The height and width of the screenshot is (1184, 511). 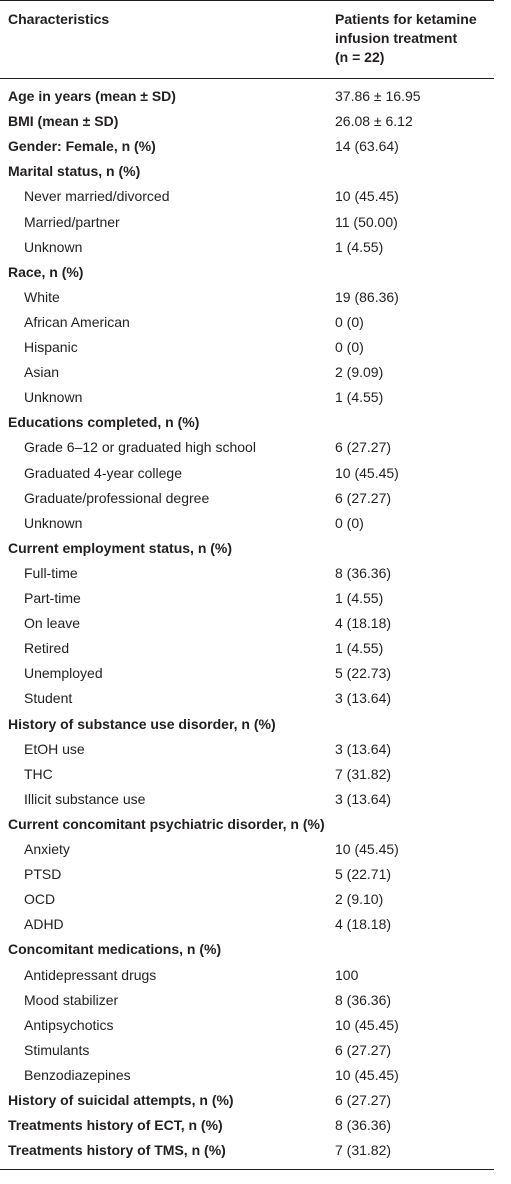 I want to click on table-row: Anxiety 10 (45.45), so click(x=255, y=849).